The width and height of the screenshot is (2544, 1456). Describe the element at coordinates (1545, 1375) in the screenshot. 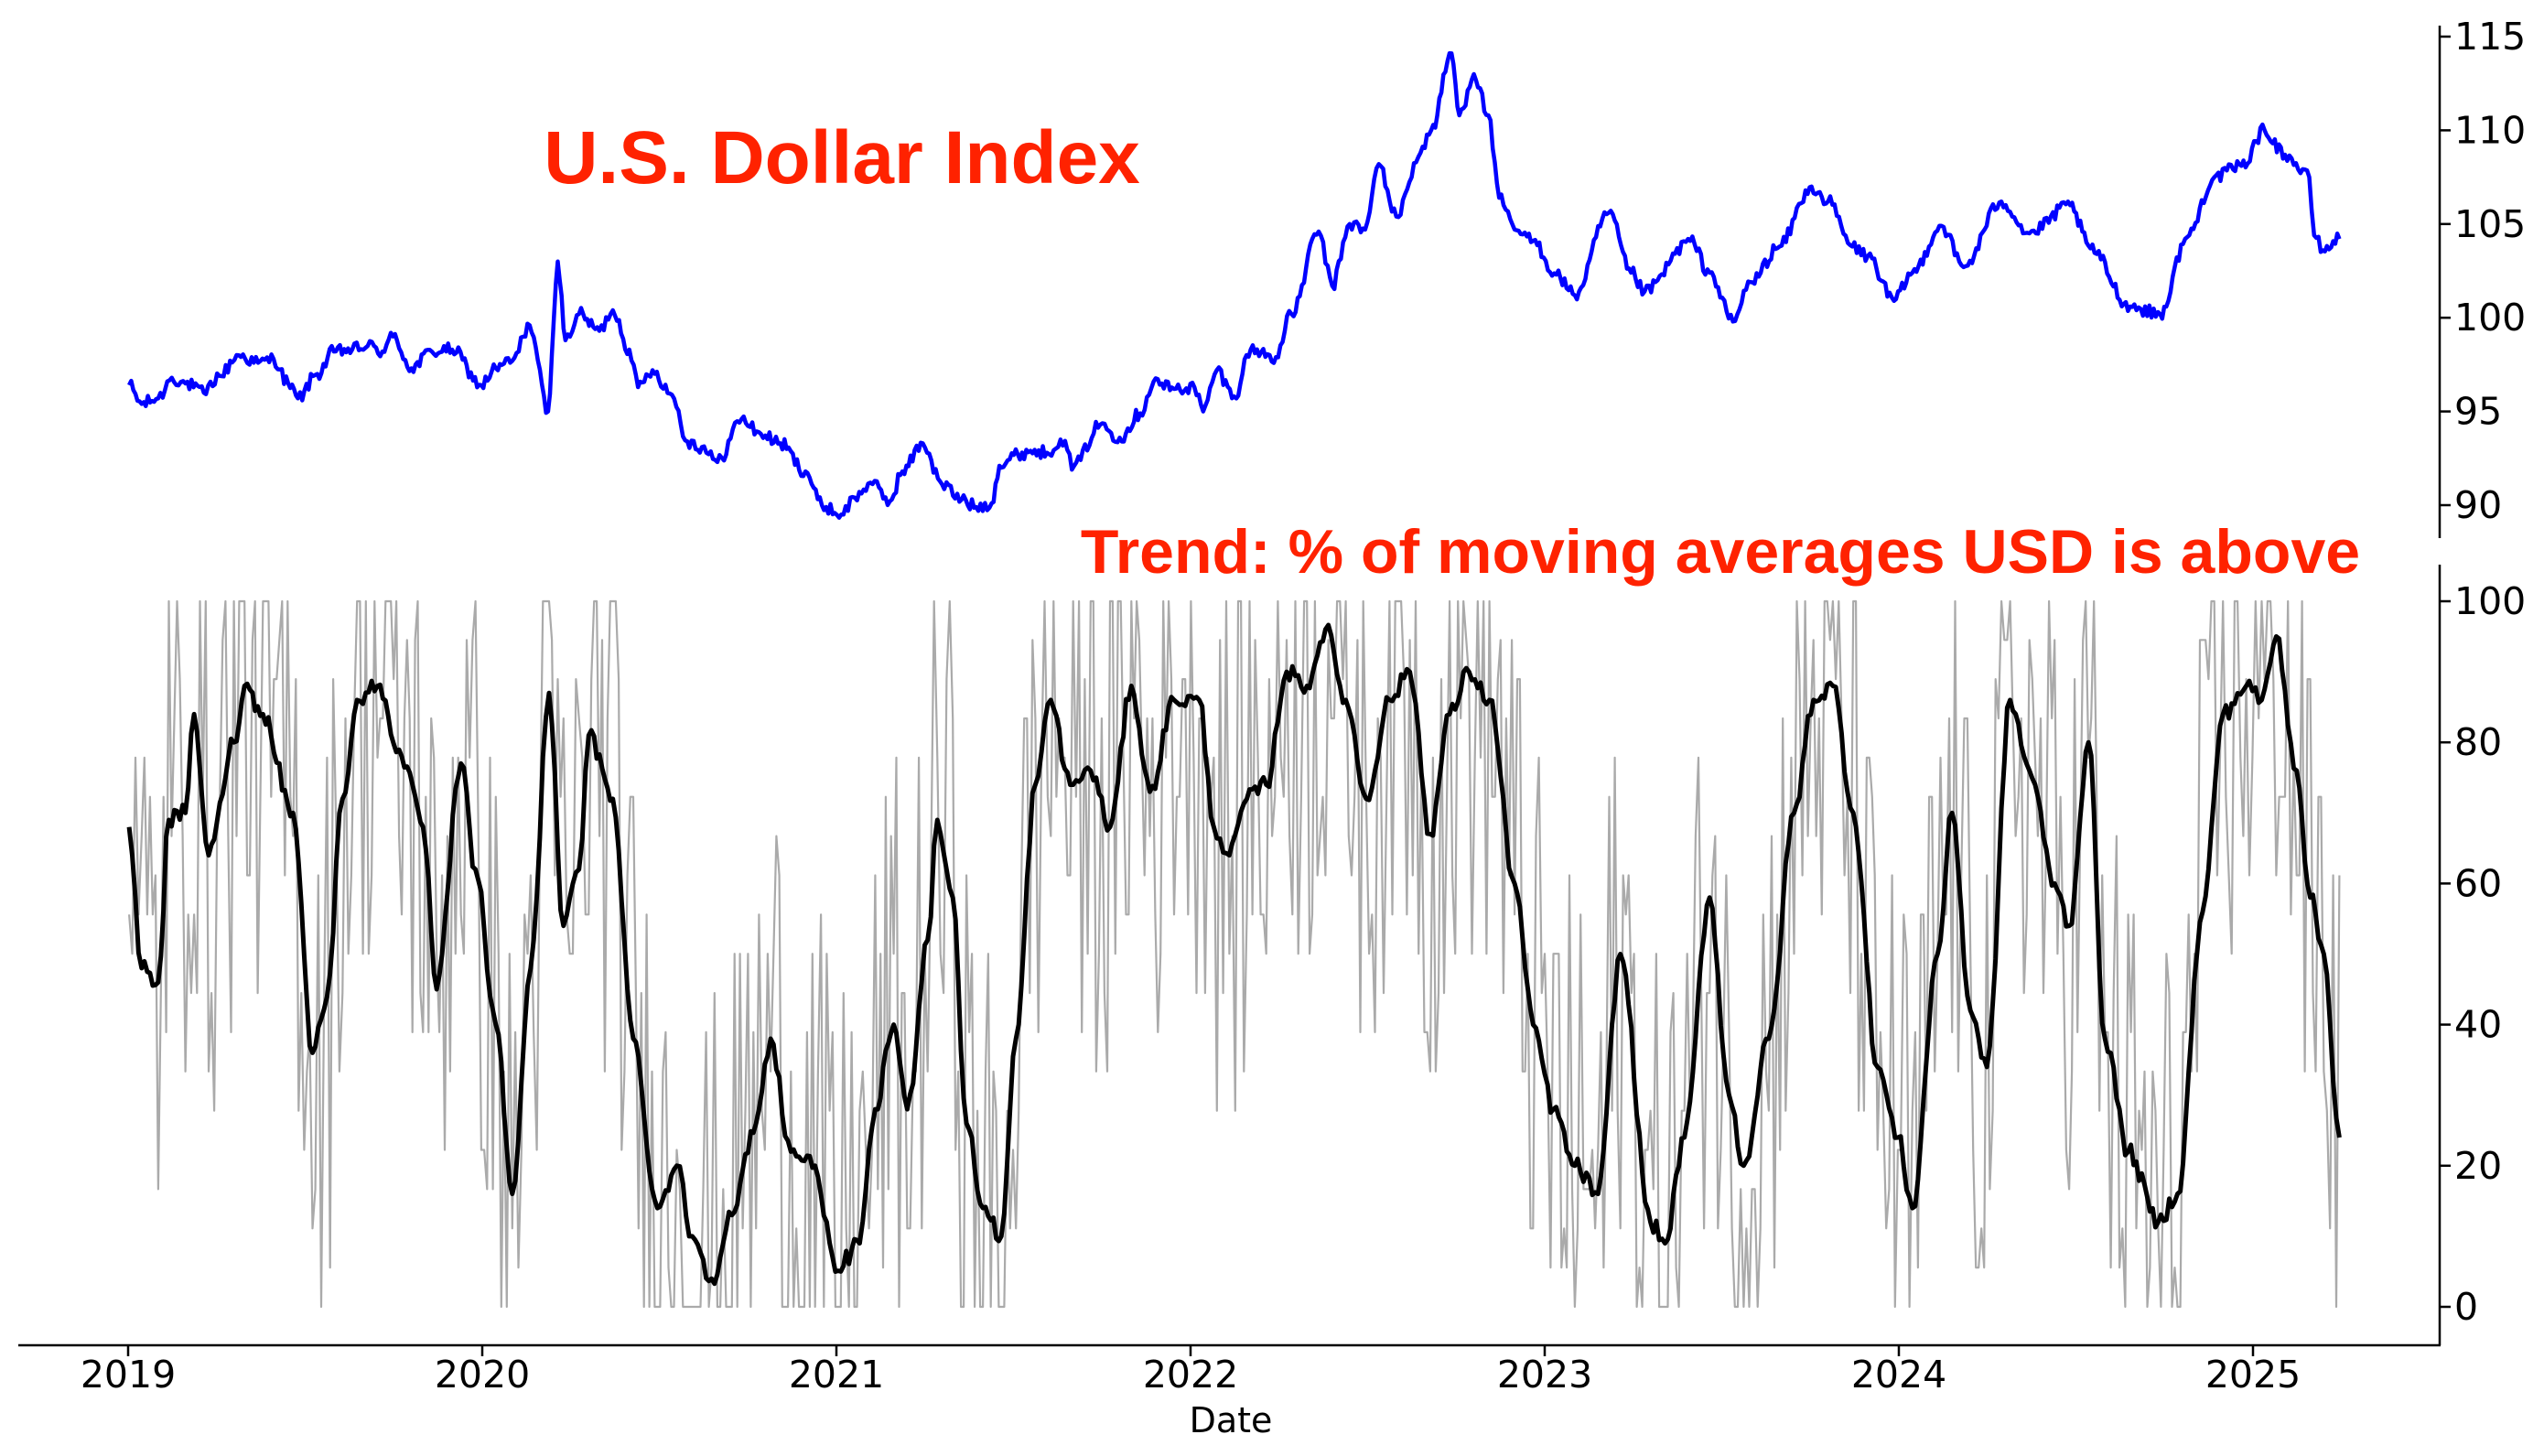

I see `x-tick-label: 2023` at that location.